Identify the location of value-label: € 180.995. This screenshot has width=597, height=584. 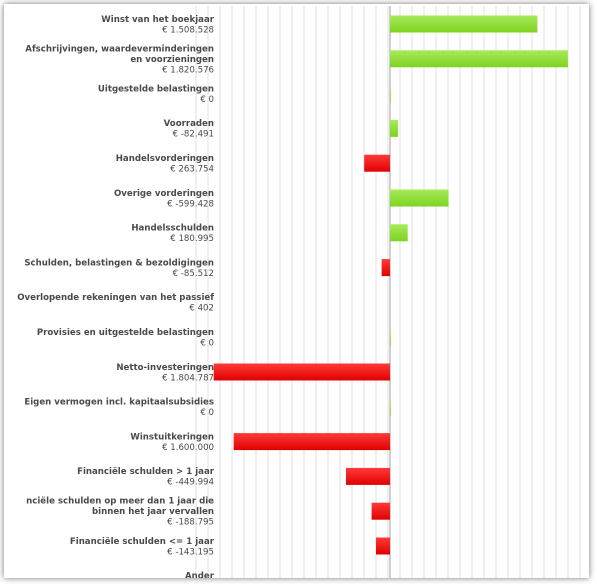
(192, 239).